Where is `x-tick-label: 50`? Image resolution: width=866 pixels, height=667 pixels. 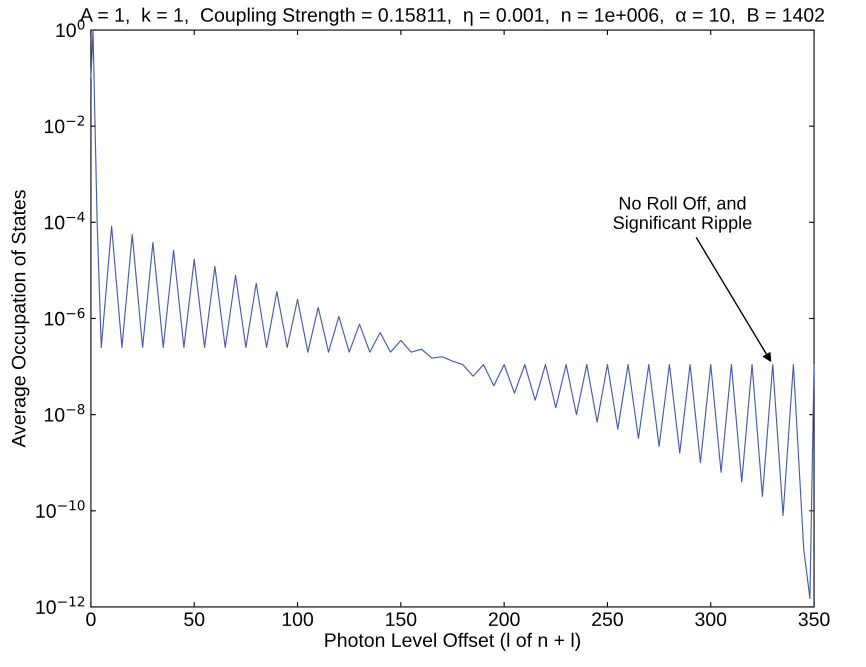 x-tick-label: 50 is located at coordinates (194, 619).